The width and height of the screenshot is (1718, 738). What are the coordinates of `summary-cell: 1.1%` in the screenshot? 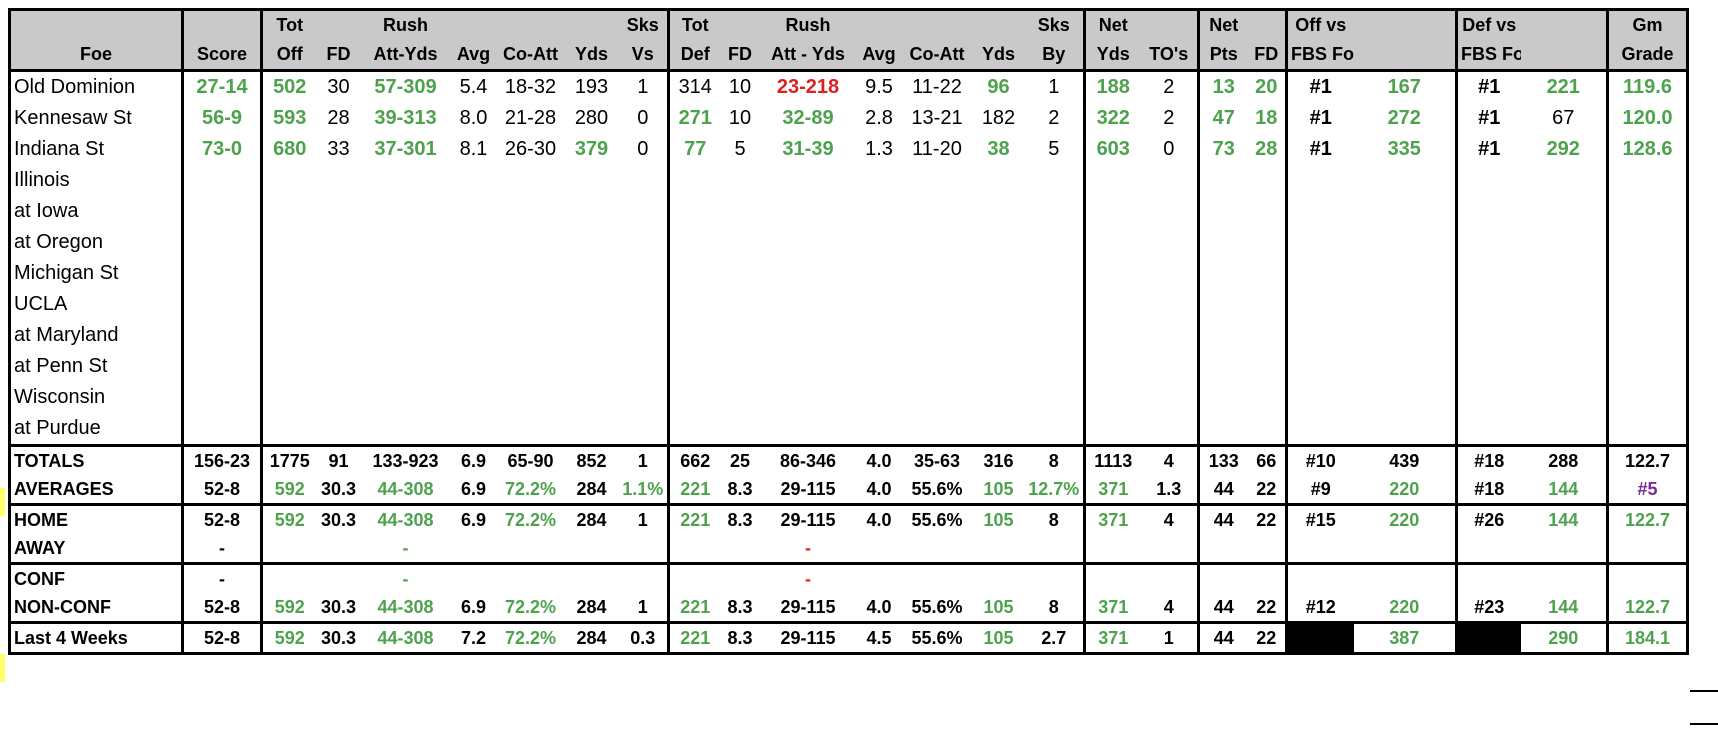 It's located at (644, 490).